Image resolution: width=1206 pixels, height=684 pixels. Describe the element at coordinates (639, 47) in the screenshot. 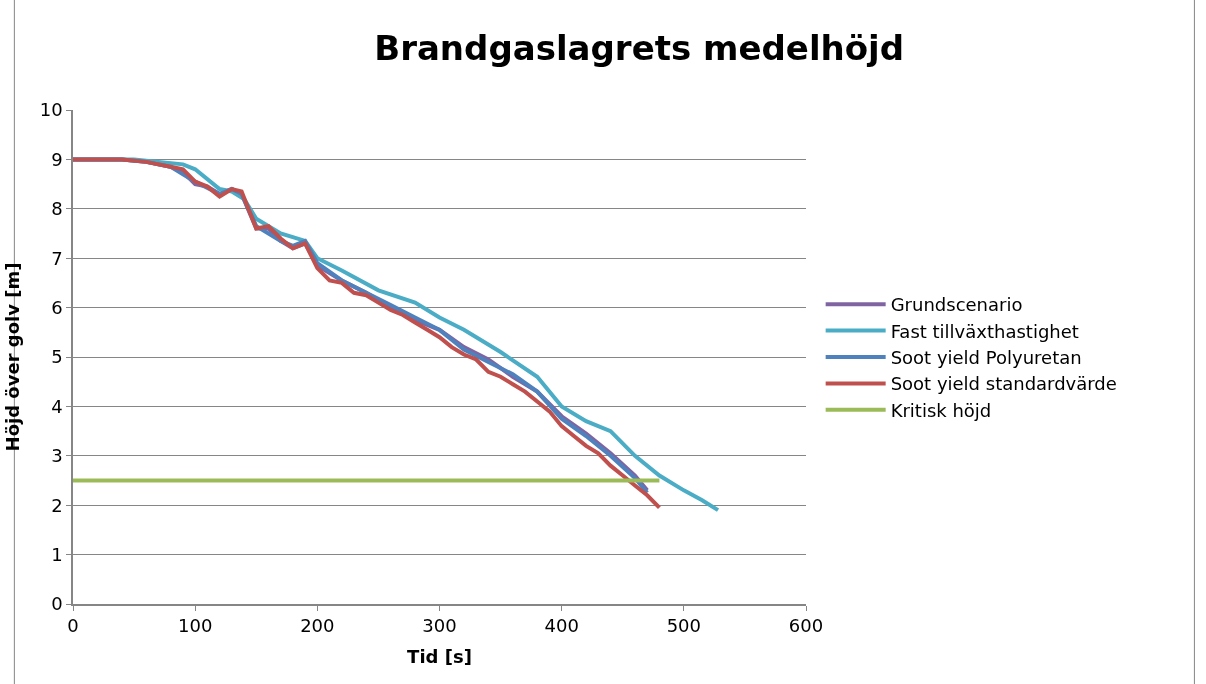

I see `chart-title: Brandgaslagrets medelhöjd` at that location.